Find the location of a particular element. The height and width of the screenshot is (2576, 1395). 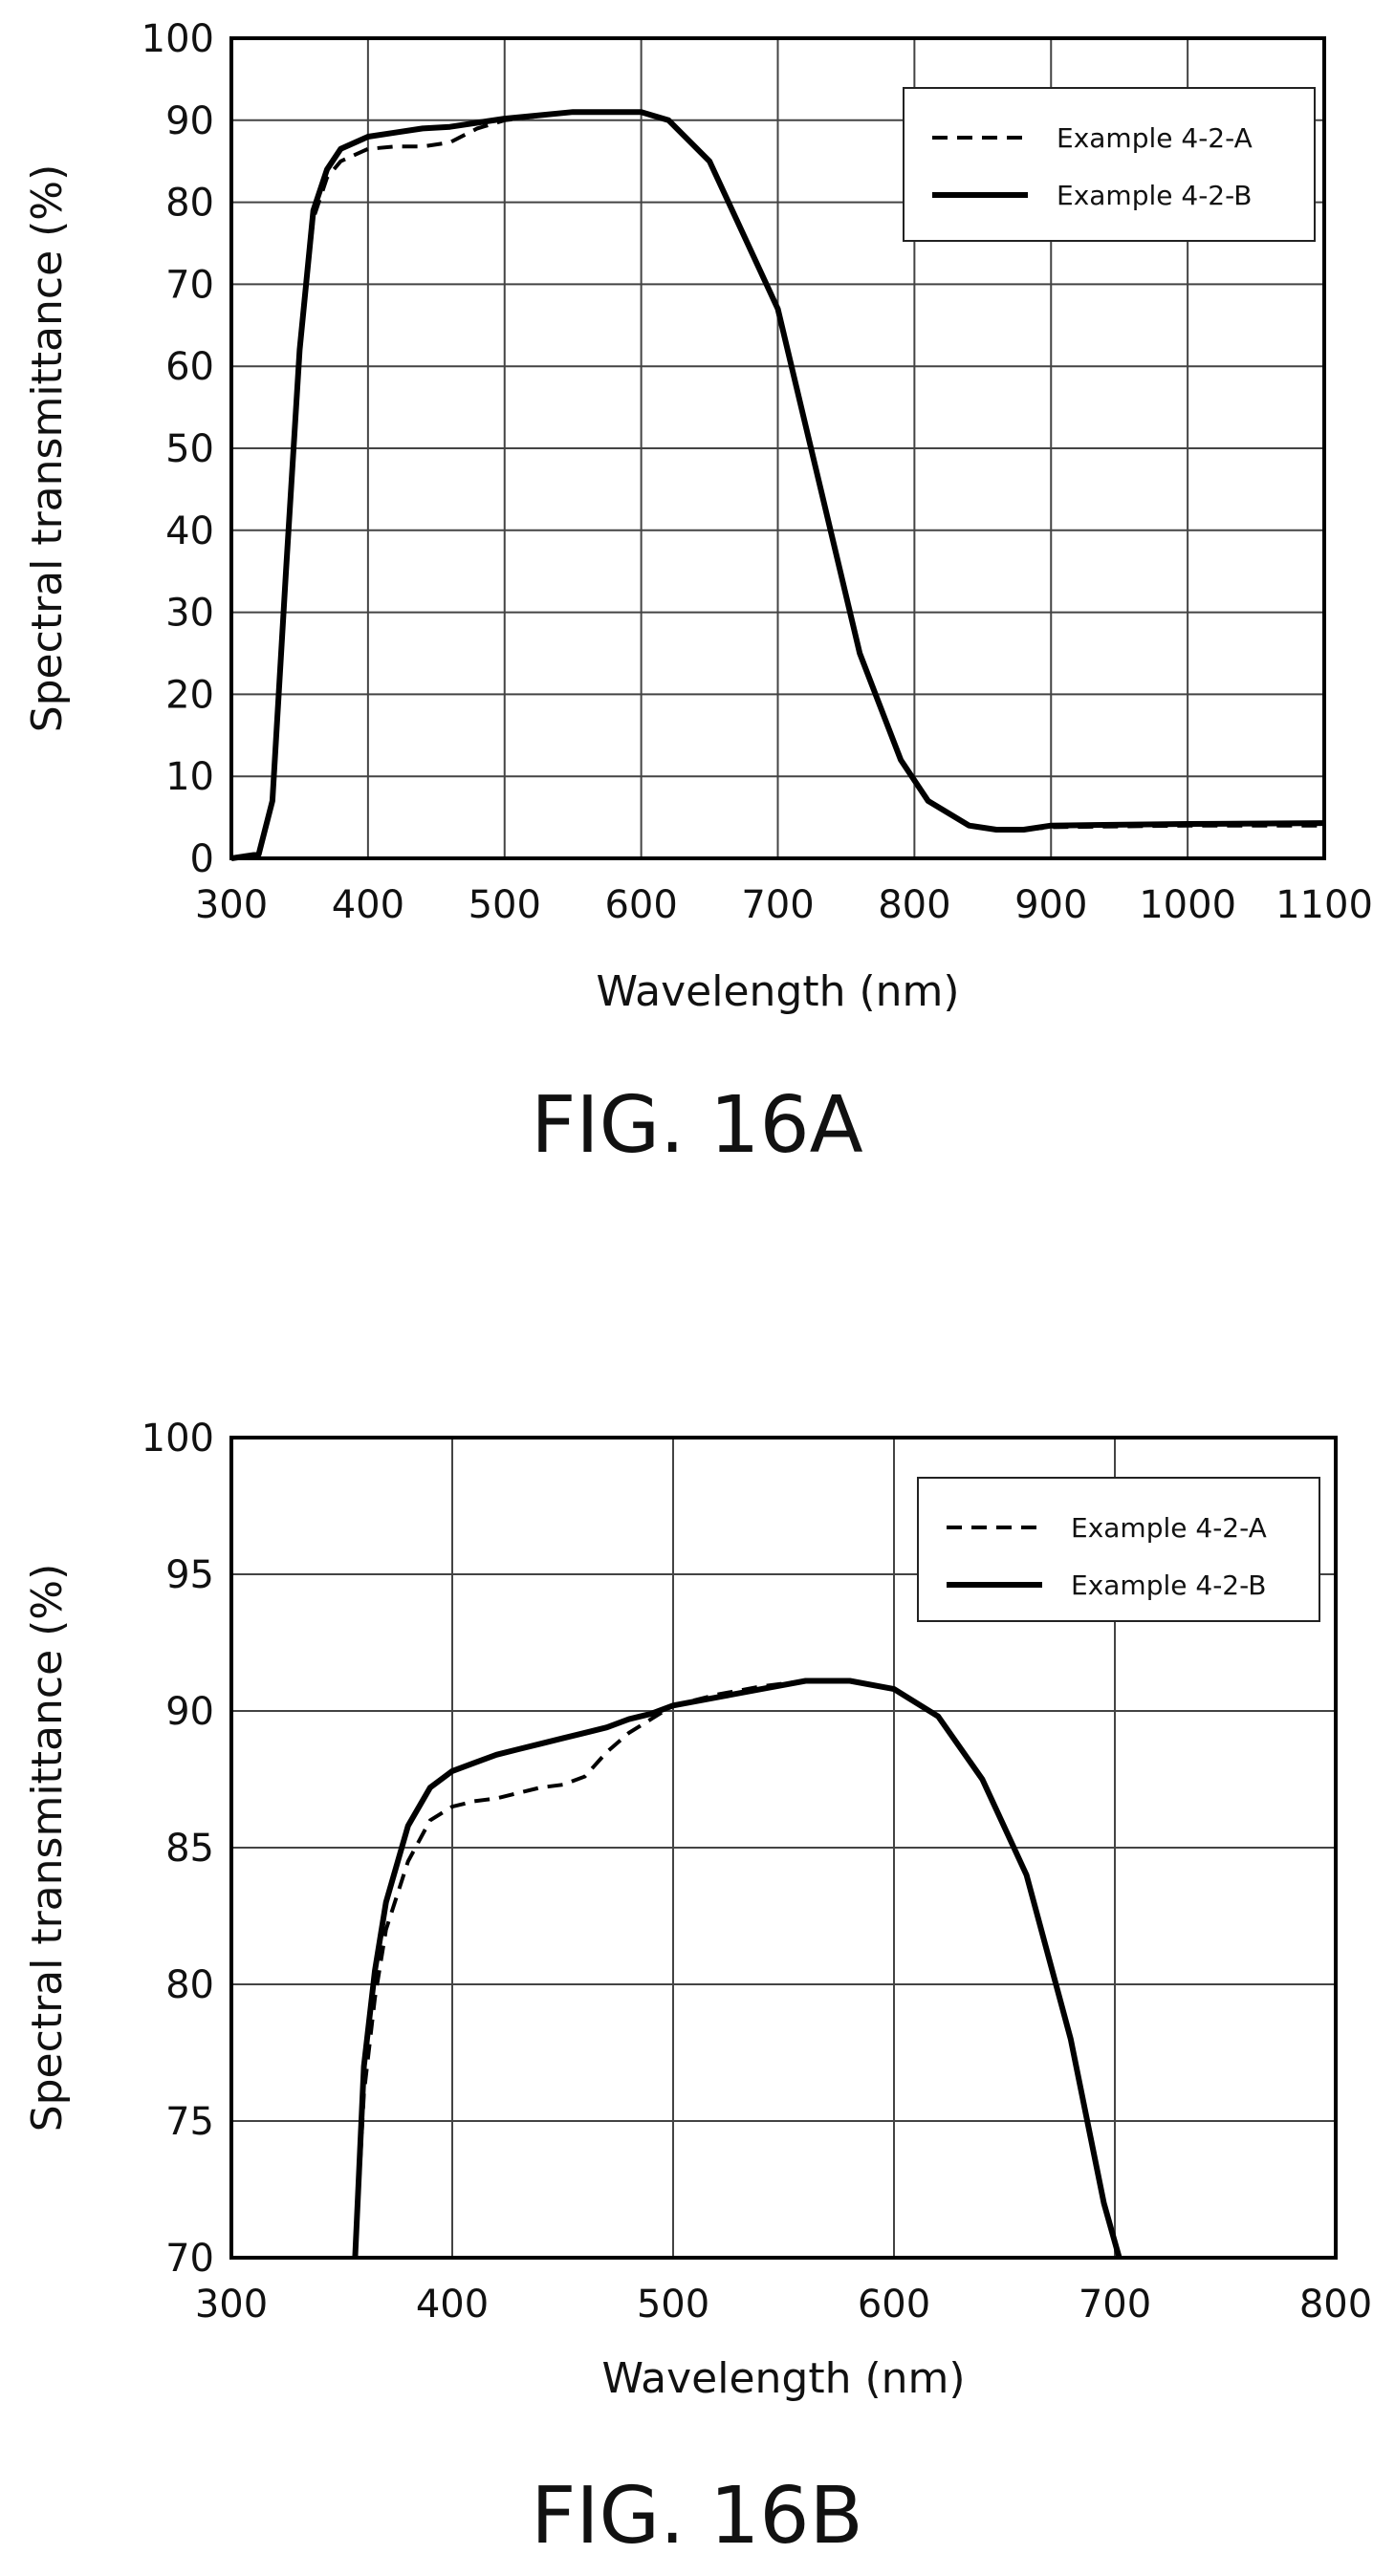

y-tick-label: 75 is located at coordinates (189, 2122).